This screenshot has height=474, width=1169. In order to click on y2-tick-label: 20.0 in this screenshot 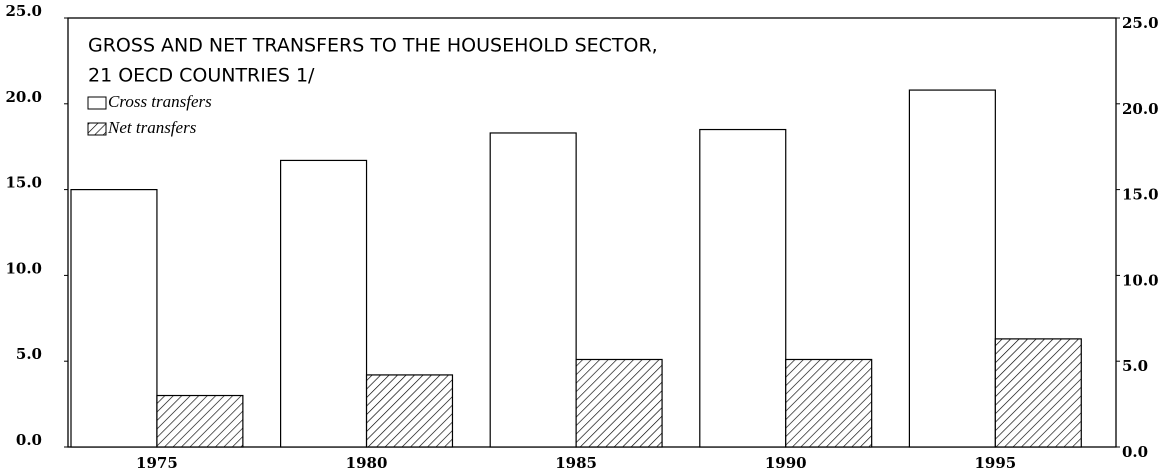, I will do `click(1140, 109)`.